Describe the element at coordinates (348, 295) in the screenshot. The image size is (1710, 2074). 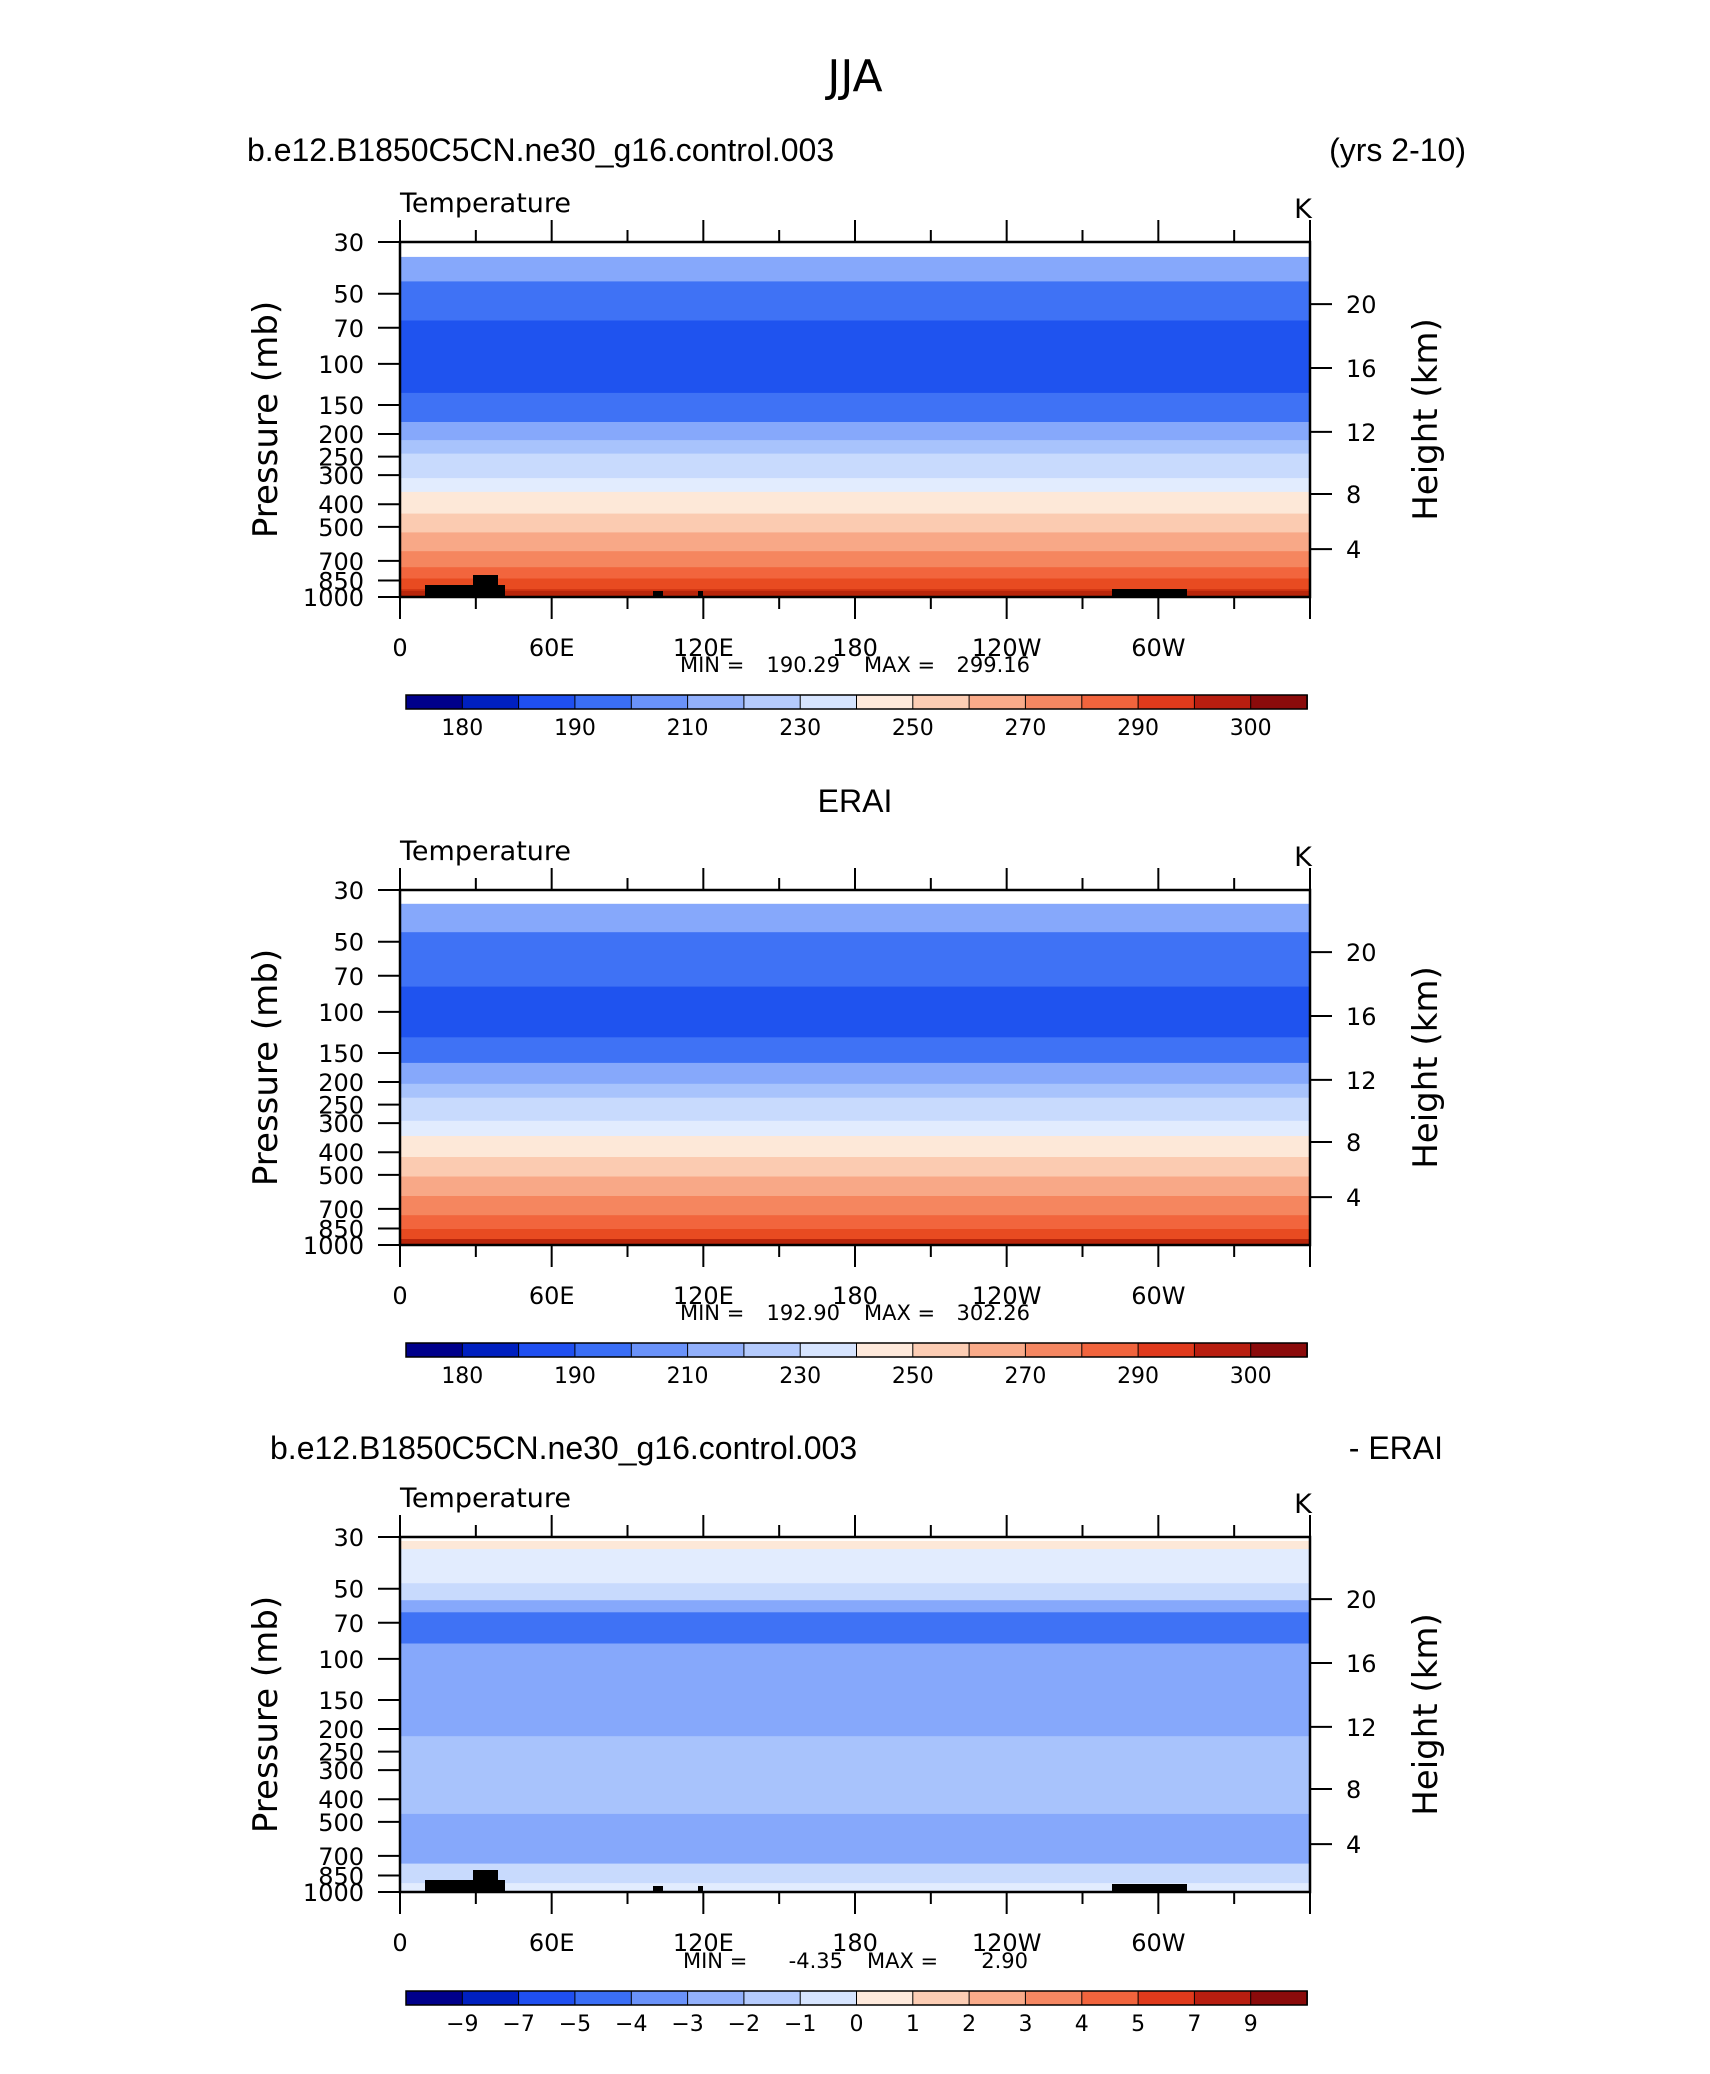
I see `pressure-tick-label: 50` at that location.